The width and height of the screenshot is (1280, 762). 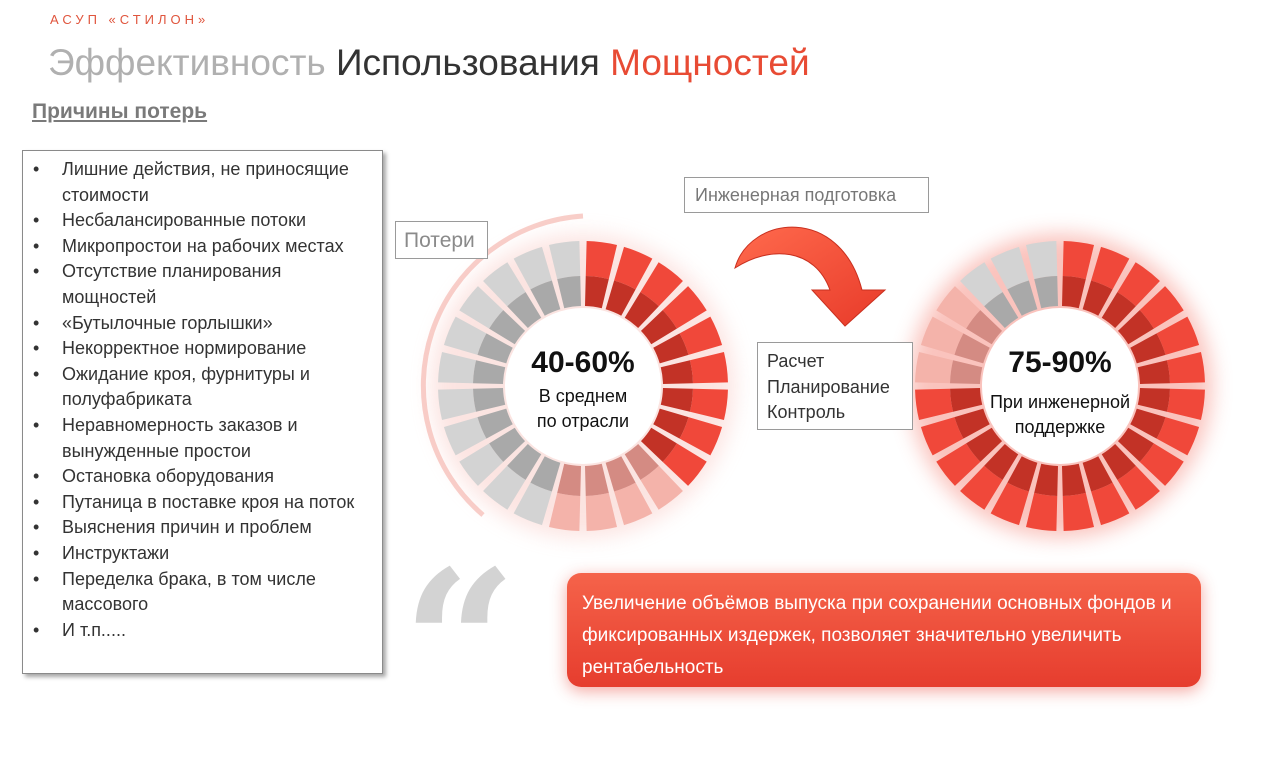 What do you see at coordinates (187, 62) in the screenshot?
I see `title-part-1: Эффективность` at bounding box center [187, 62].